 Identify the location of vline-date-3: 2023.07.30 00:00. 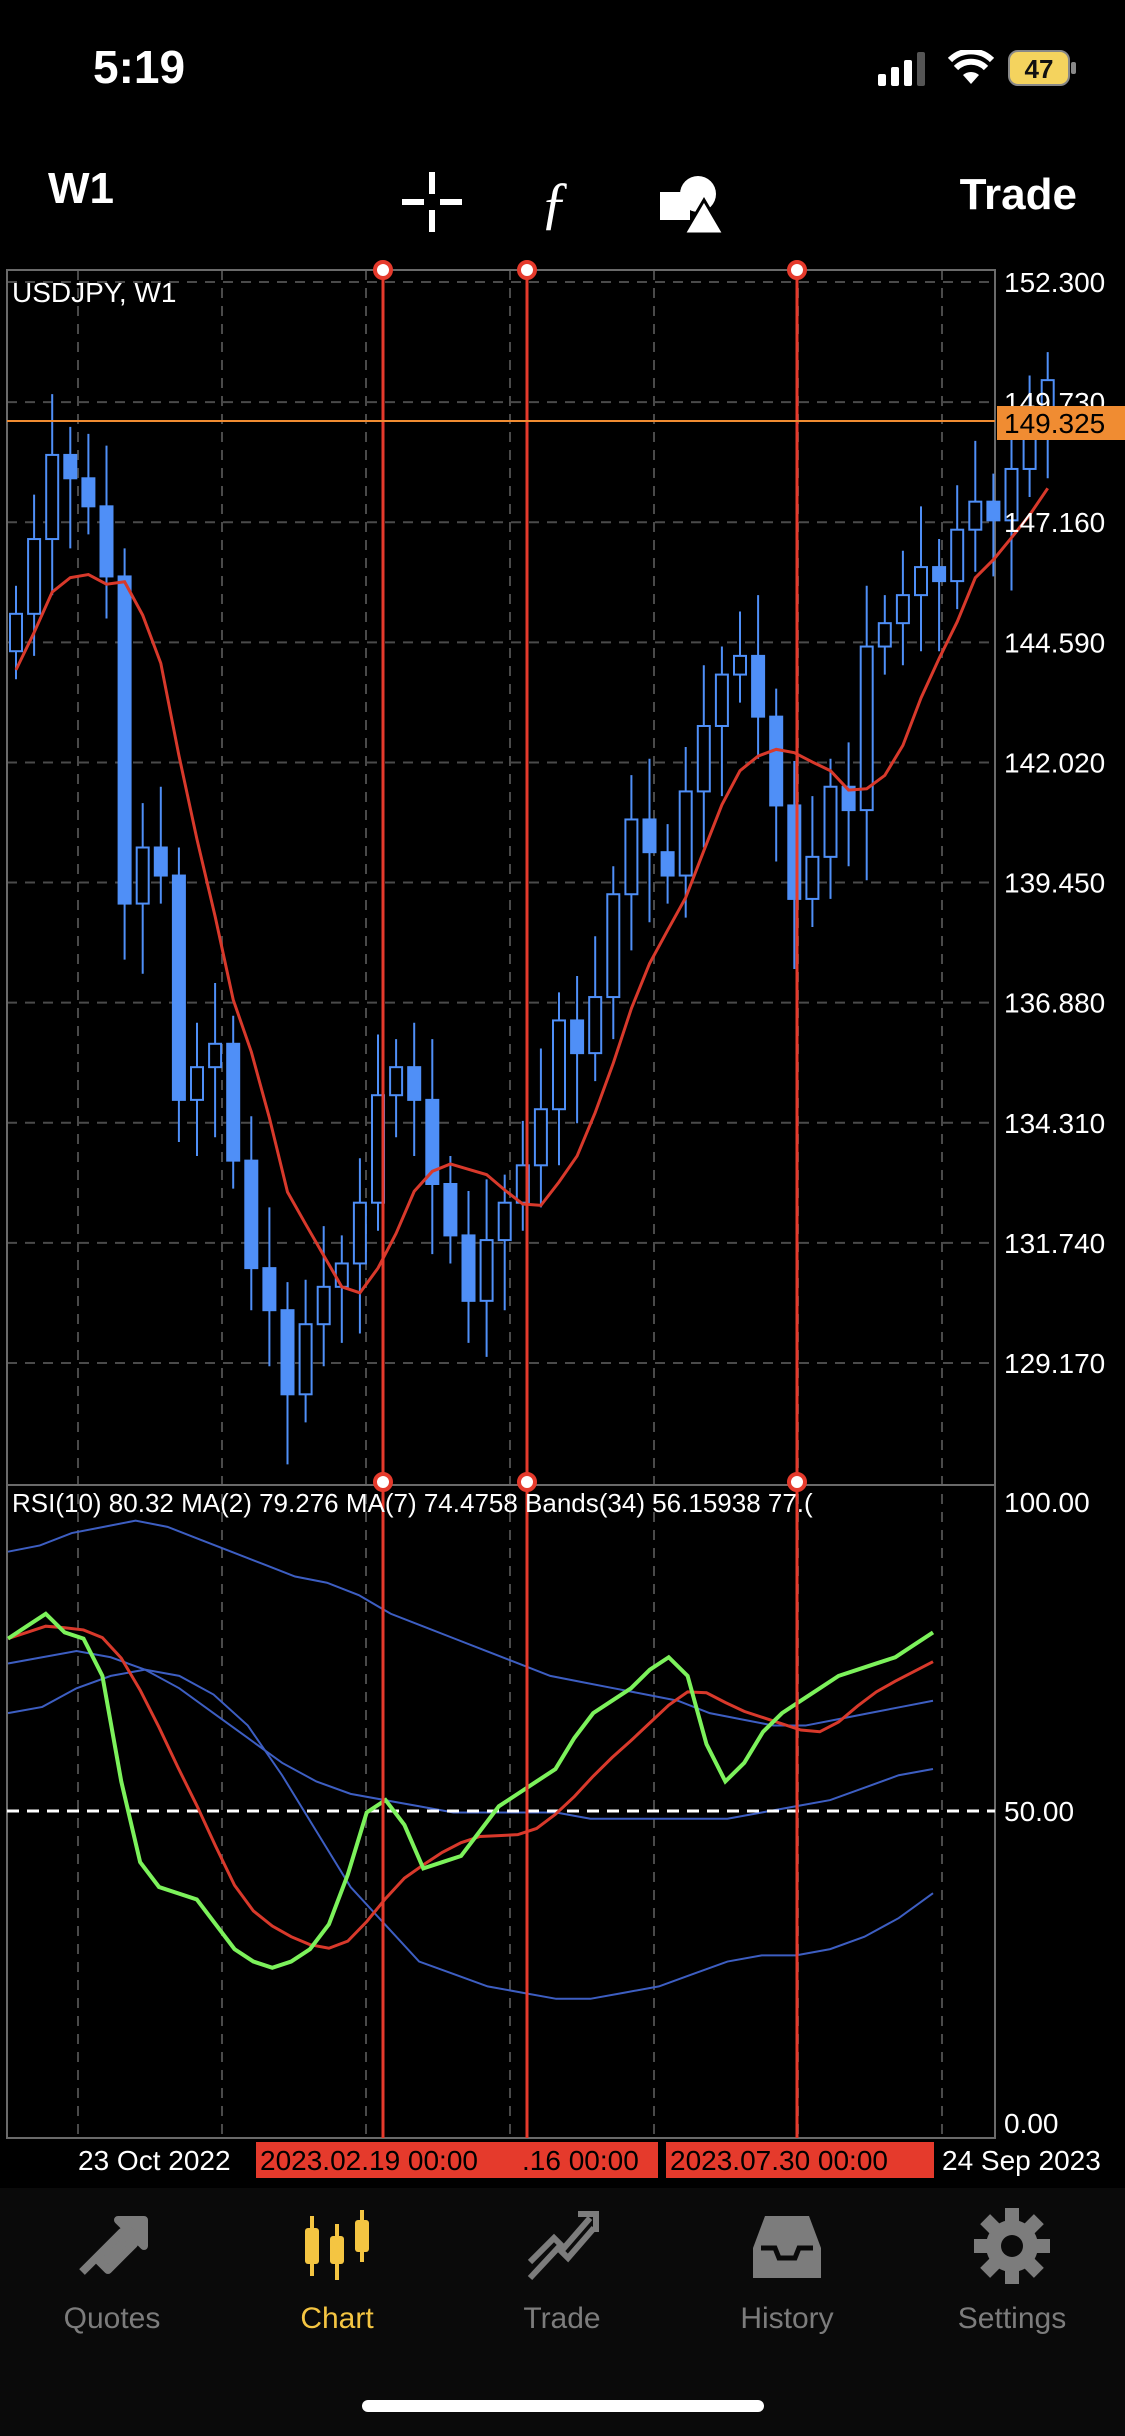
(779, 2160).